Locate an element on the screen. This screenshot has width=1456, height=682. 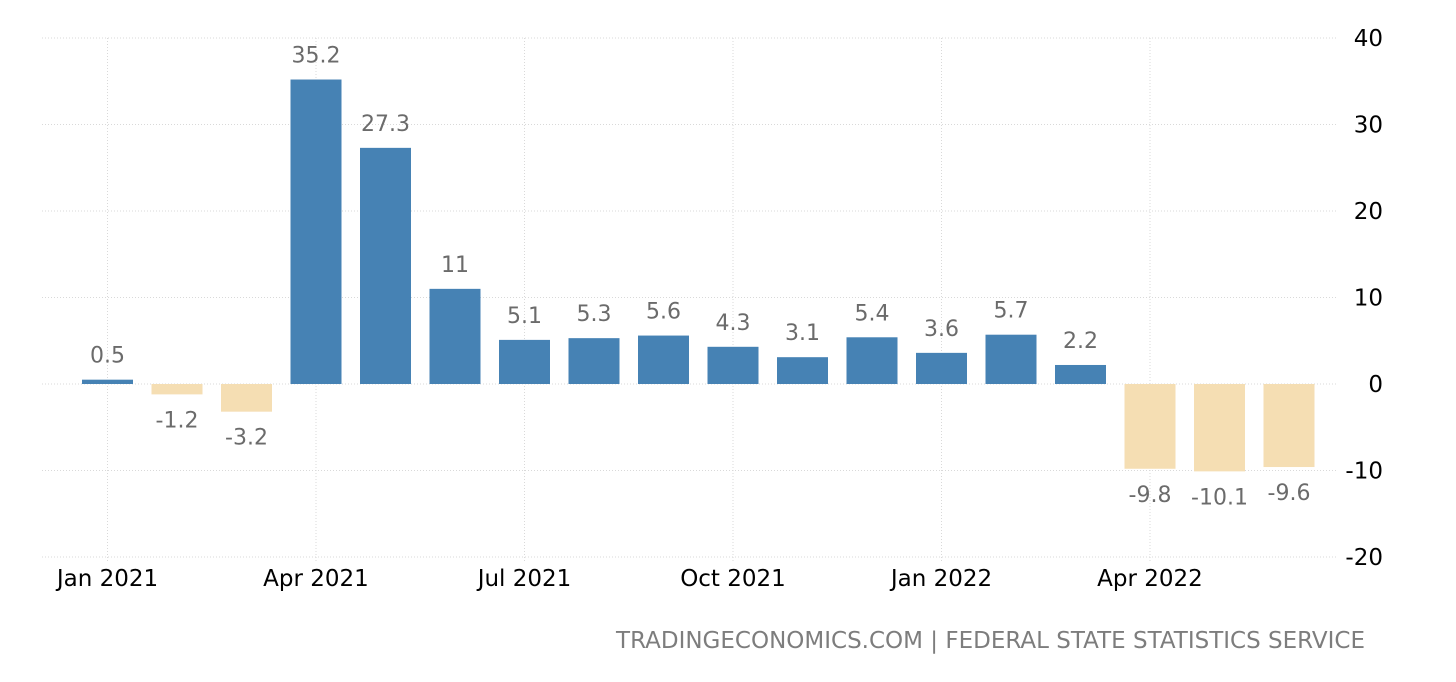
y-tick-label: 40 is located at coordinates (1368, 39).